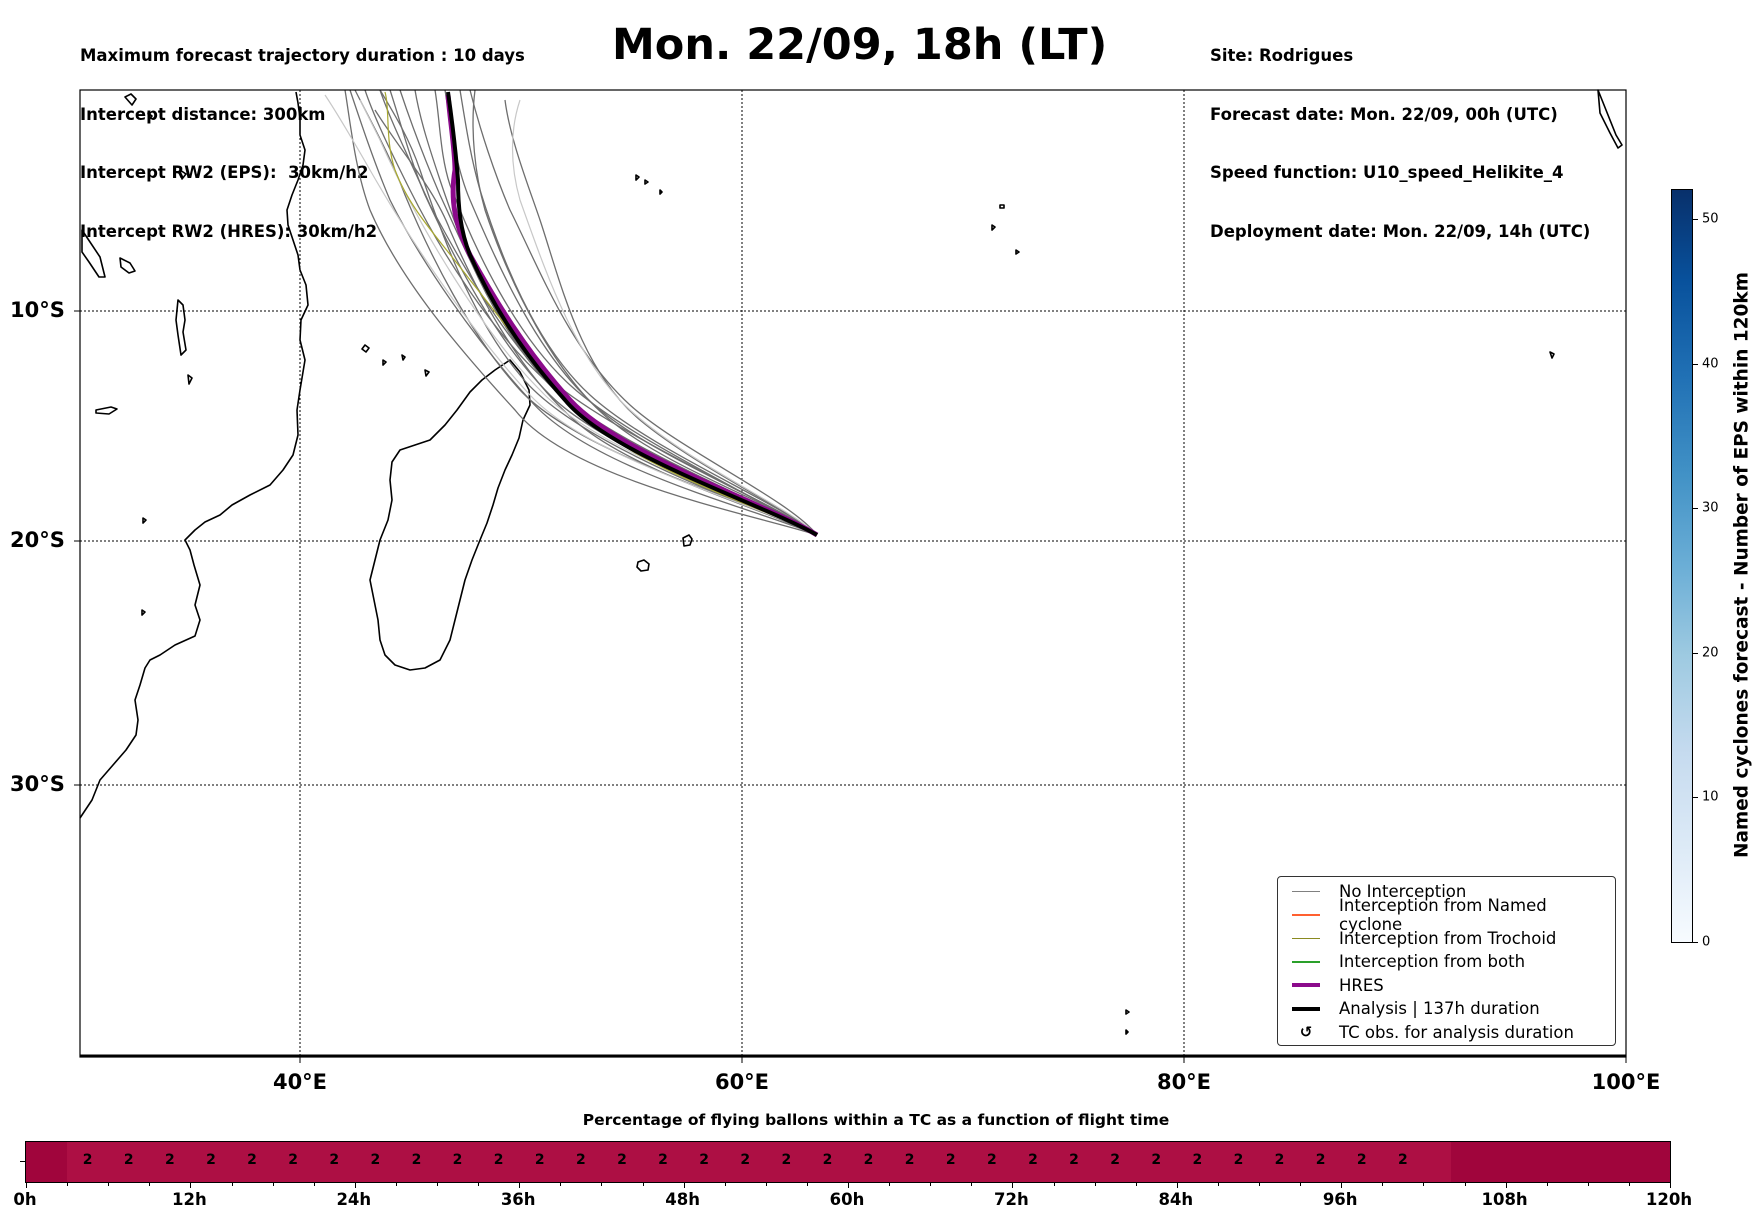 Image resolution: width=1752 pixels, height=1213 pixels. I want to click on colorbar-tick-label: 40, so click(1710, 364).